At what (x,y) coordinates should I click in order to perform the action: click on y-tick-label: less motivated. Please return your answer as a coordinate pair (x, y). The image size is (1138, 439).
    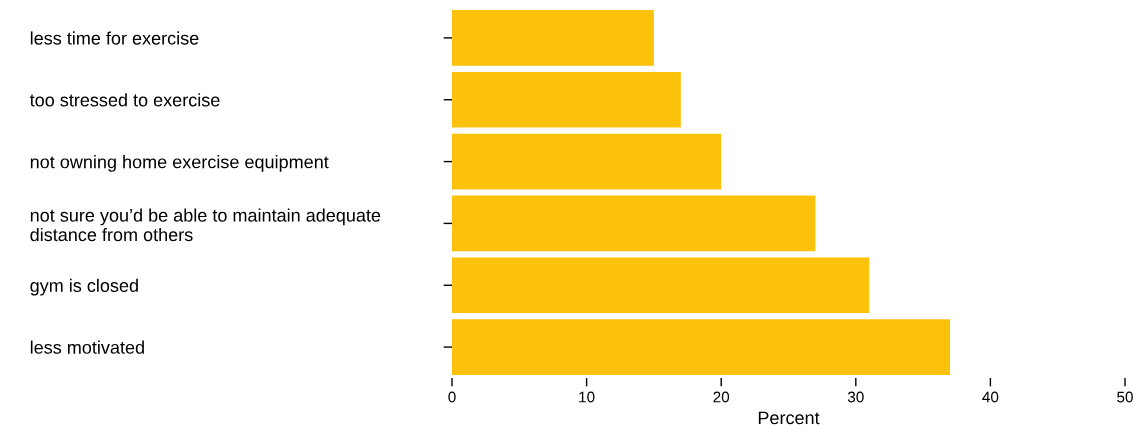
    Looking at the image, I should click on (87, 347).